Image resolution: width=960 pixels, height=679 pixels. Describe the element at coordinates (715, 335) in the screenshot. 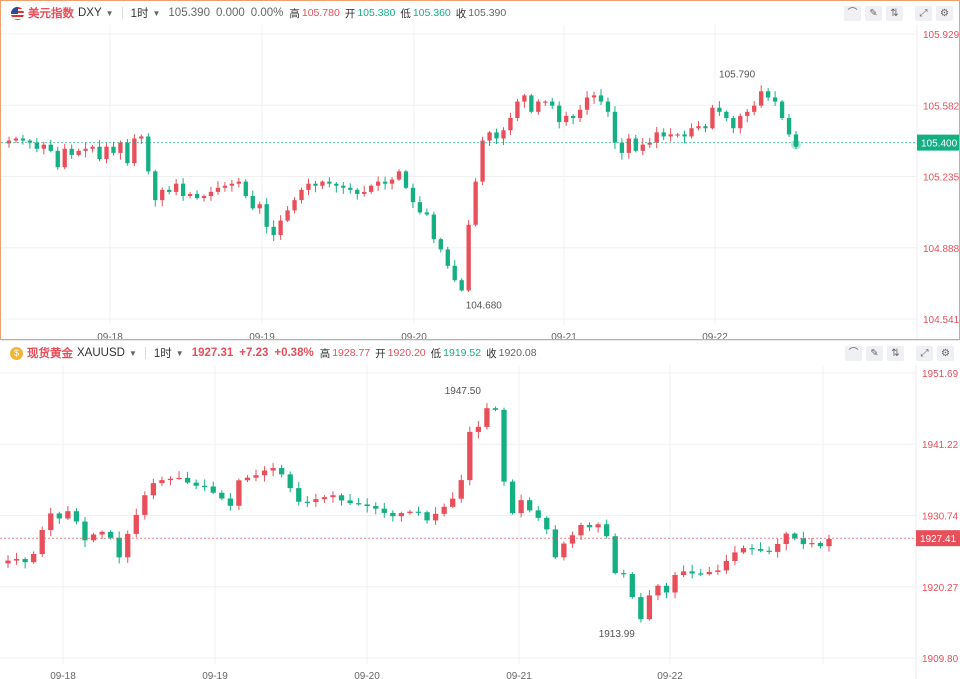

I see `x-tick-label: 09-22` at that location.